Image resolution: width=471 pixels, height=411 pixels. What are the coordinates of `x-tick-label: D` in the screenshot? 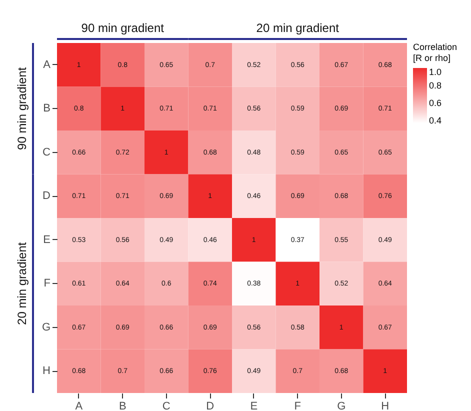 It's located at (210, 405).